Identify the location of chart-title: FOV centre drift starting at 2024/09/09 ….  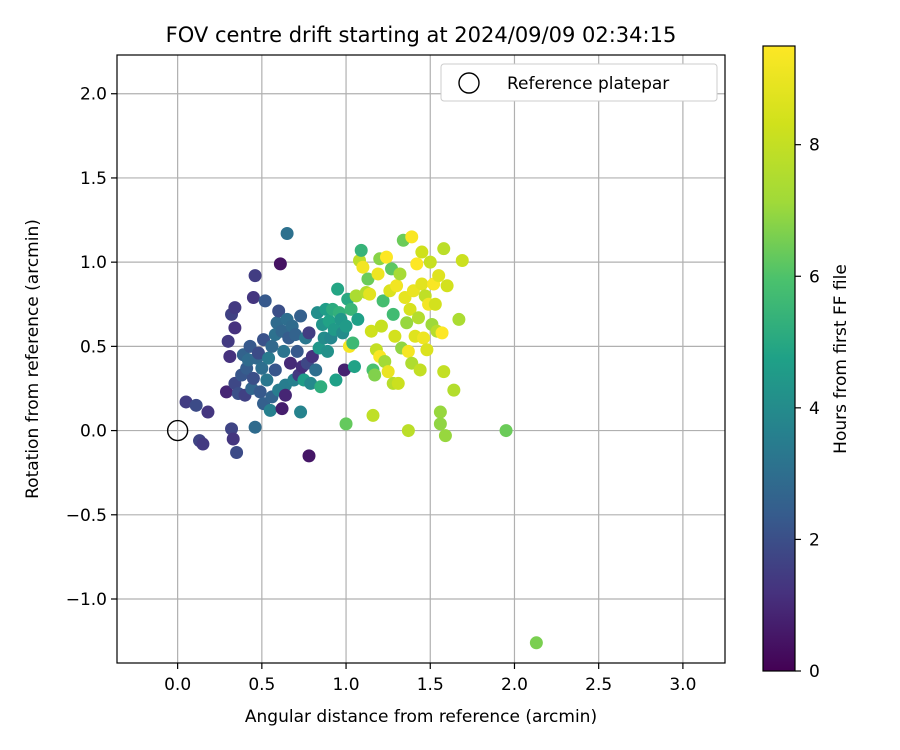
(421, 35).